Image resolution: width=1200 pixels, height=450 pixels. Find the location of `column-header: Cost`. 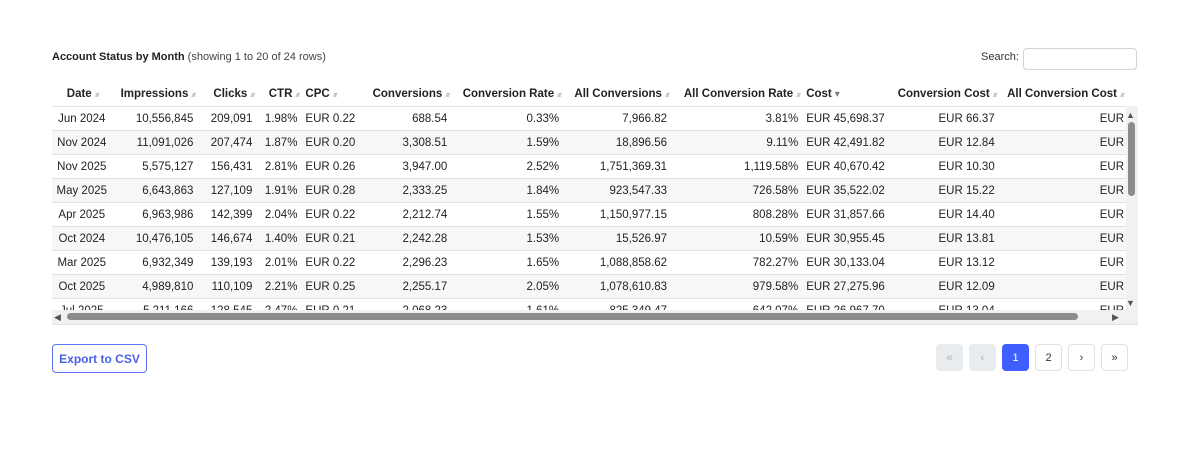

column-header: Cost is located at coordinates (845, 94).